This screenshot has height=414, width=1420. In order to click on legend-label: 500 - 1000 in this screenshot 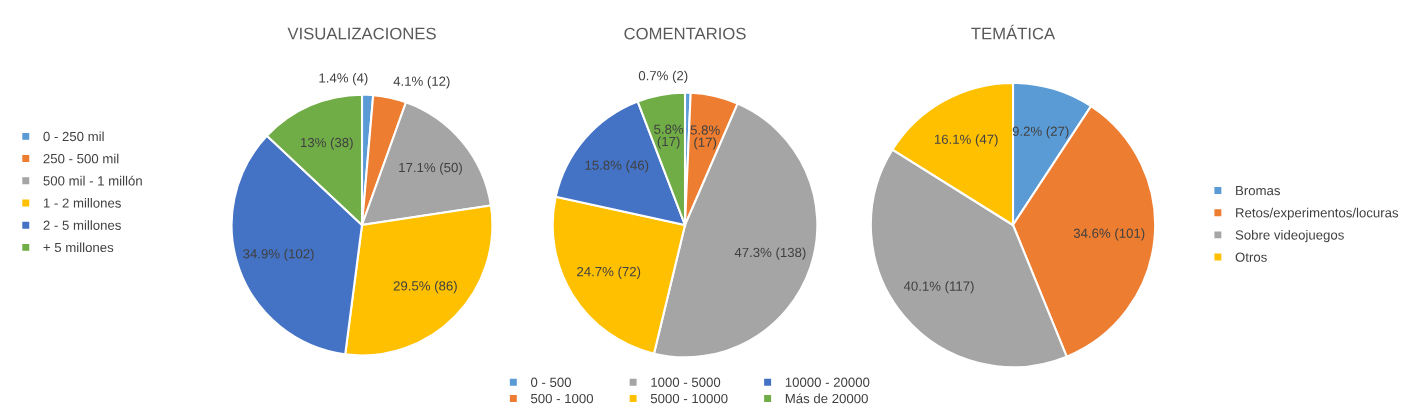, I will do `click(562, 398)`.